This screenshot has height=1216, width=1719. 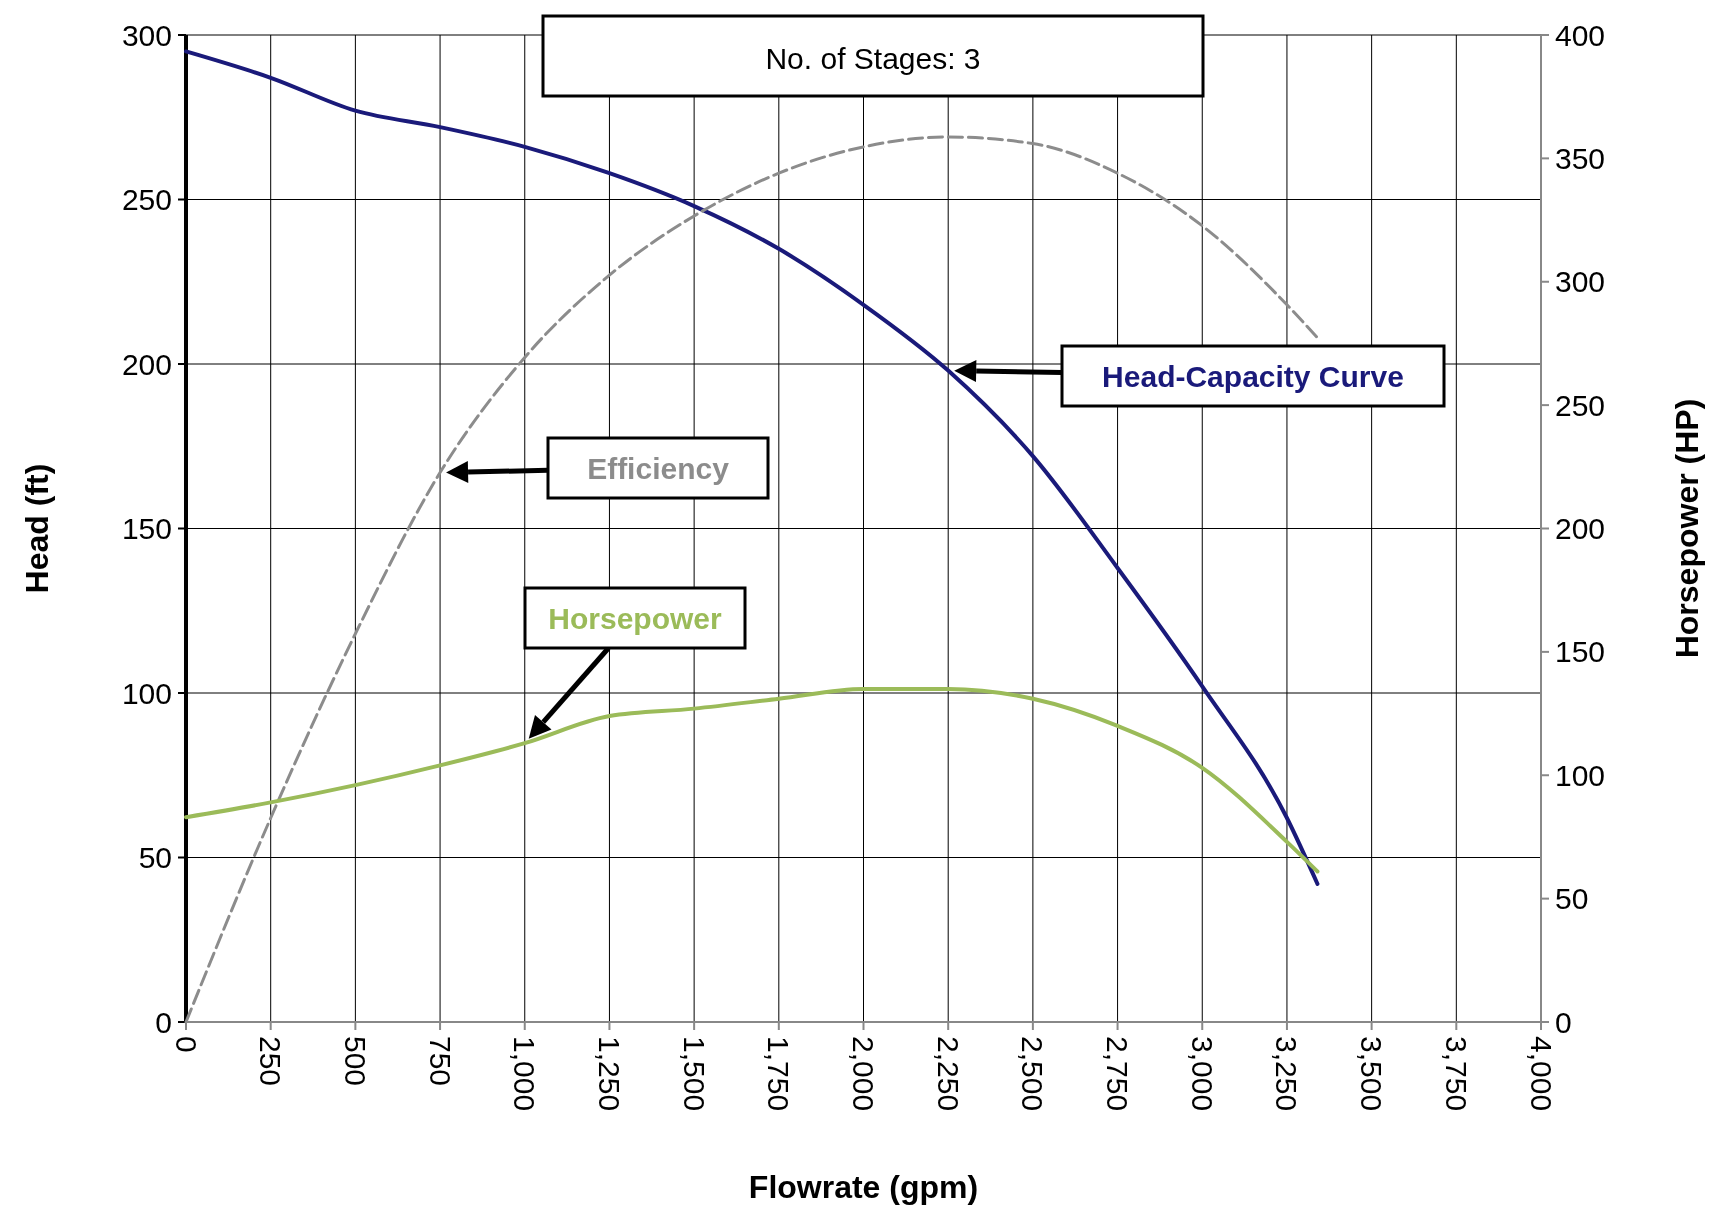 I want to click on x-tick-label: 1,500, so click(x=694, y=1074).